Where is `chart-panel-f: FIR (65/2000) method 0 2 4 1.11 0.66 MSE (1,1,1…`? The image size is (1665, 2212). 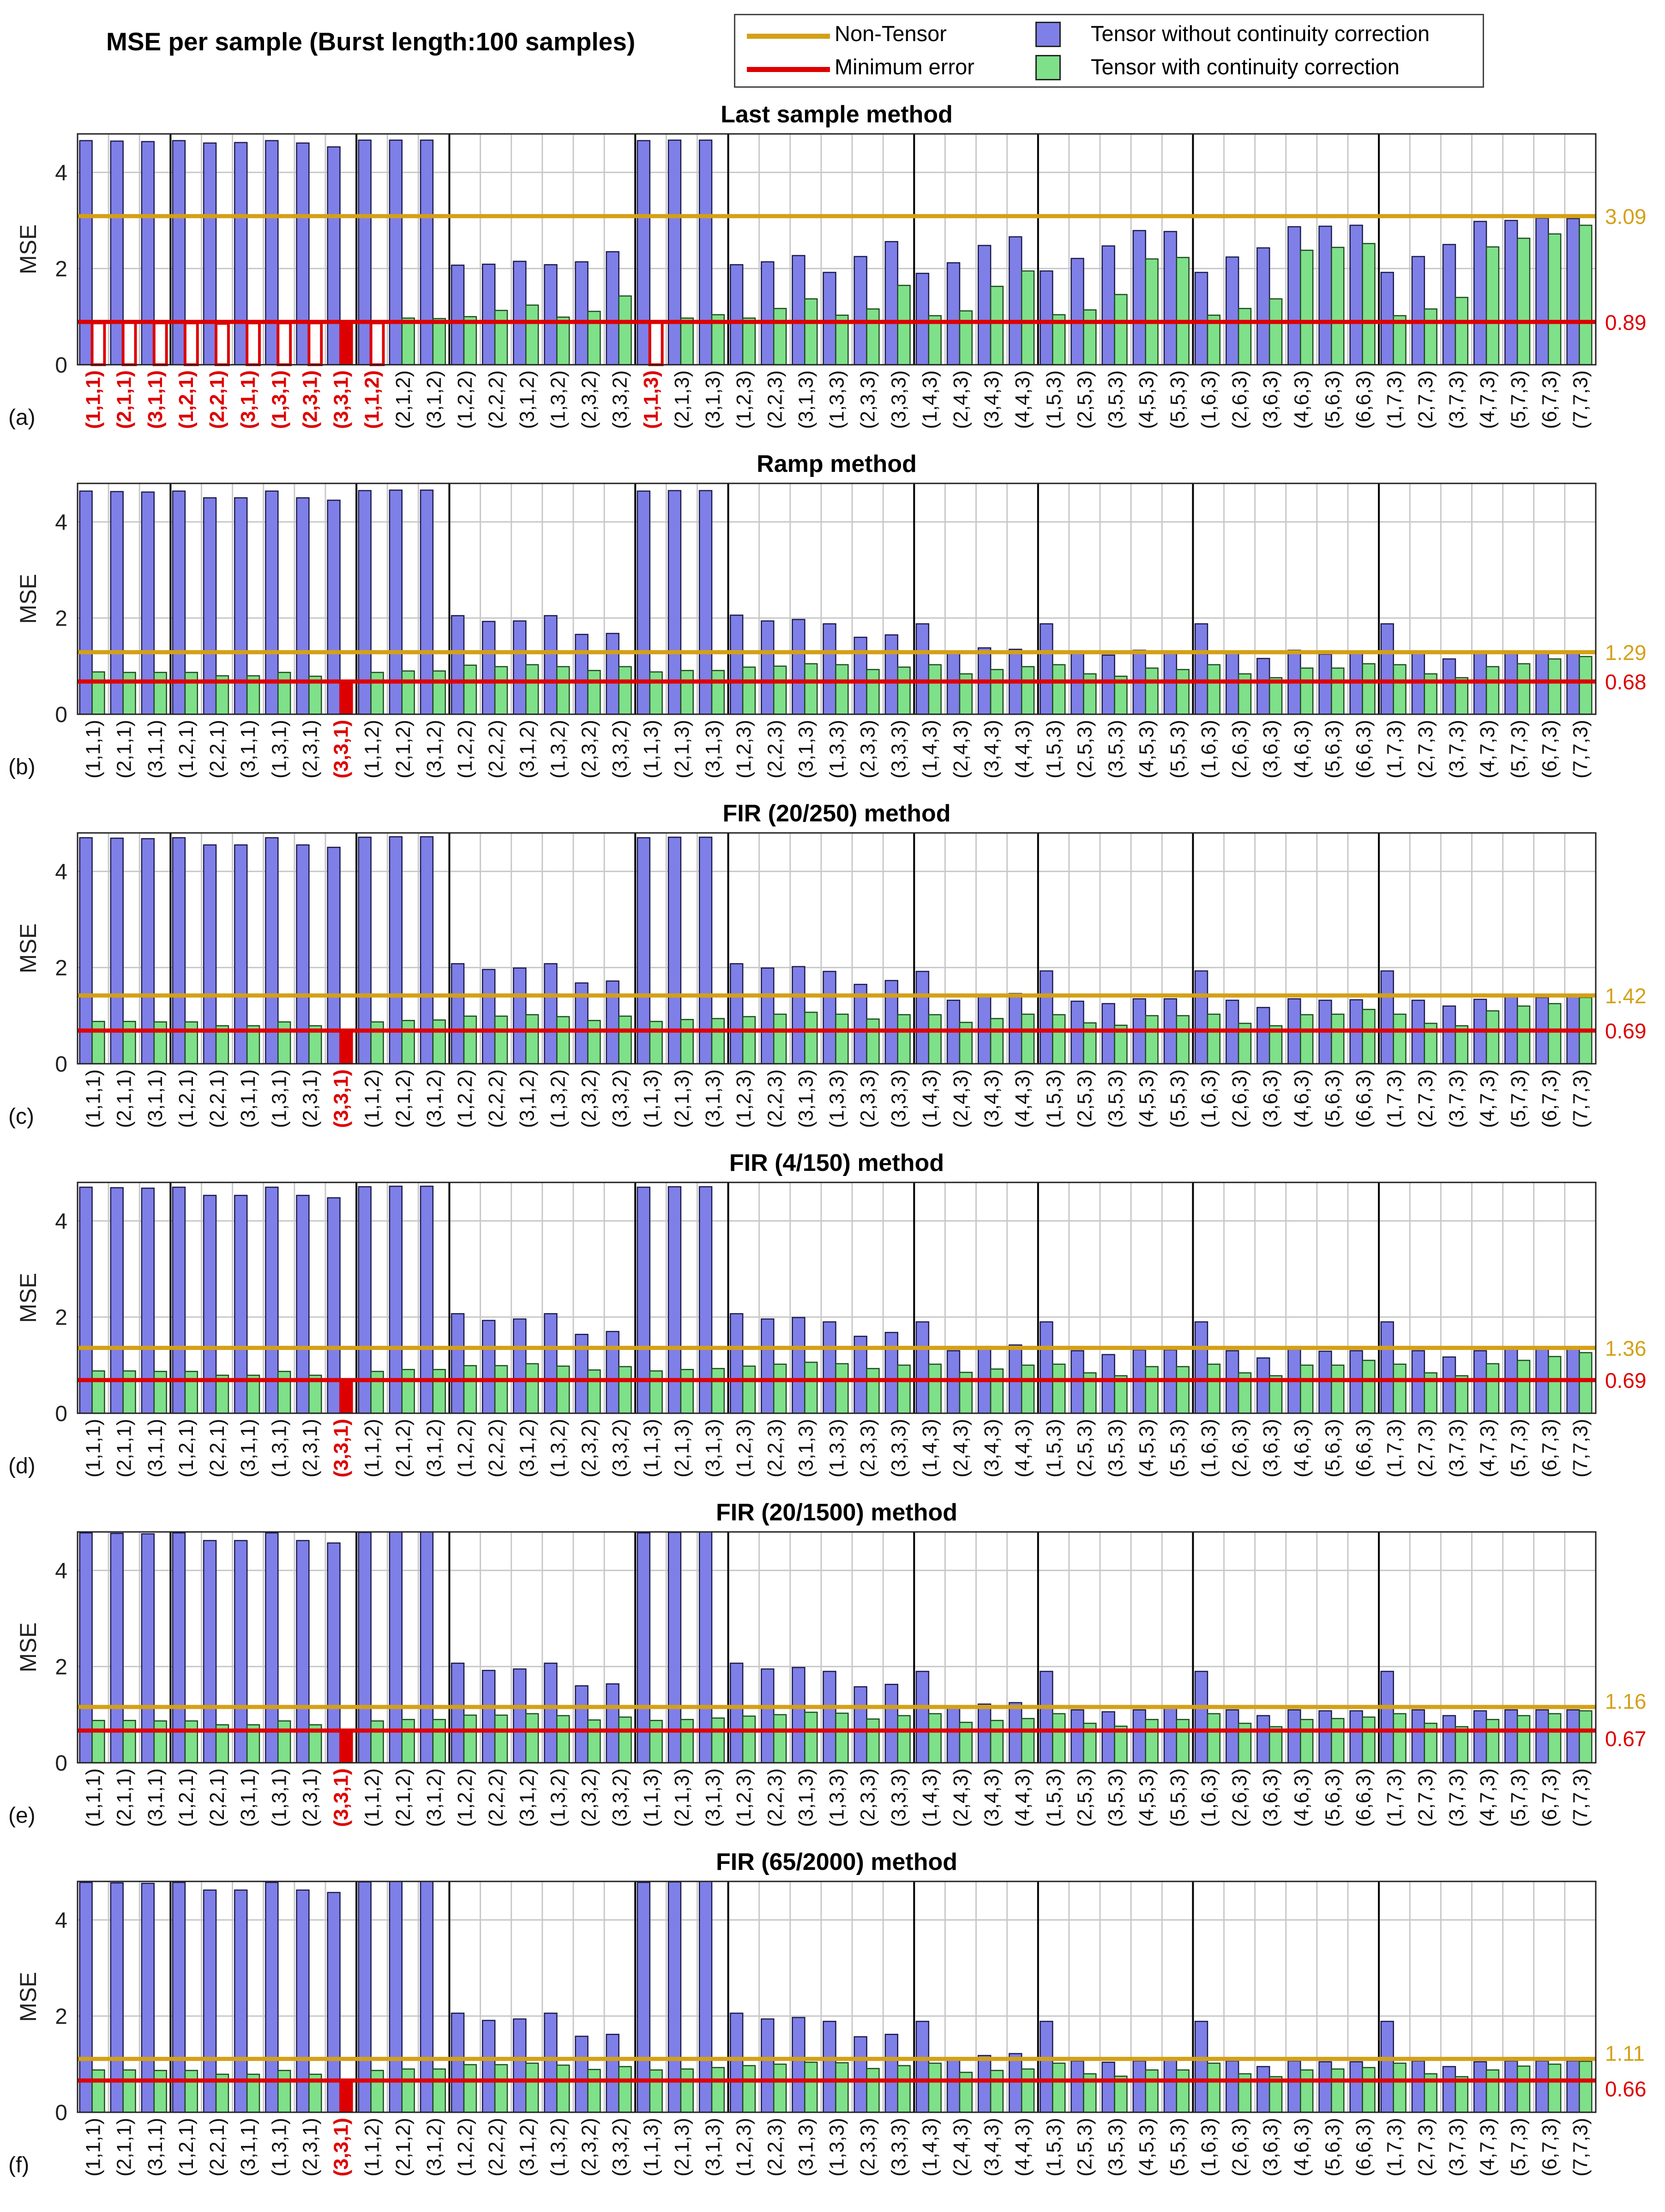
chart-panel-f: FIR (65/2000) method 0 2 4 1.11 0.66 MSE (1,1,1… is located at coordinates (827, 2013).